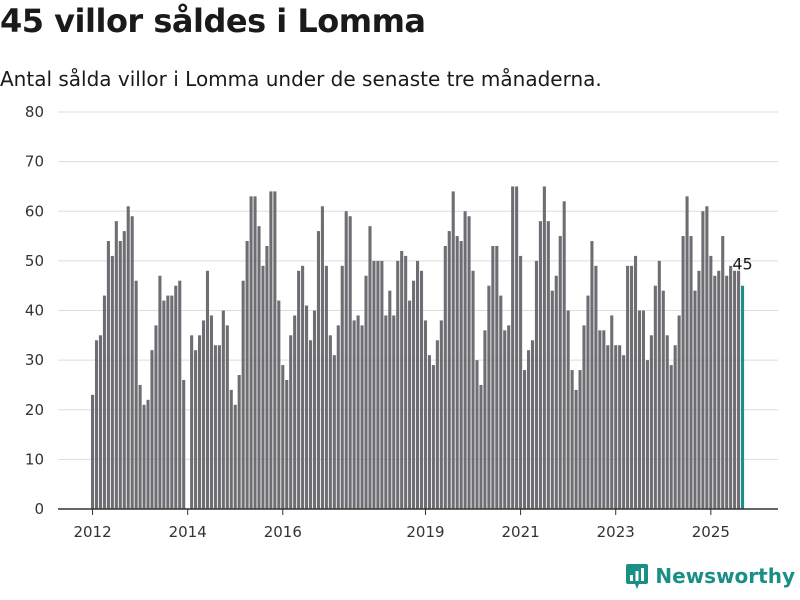 The height and width of the screenshot is (600, 800). What do you see at coordinates (743, 397) in the screenshot?
I see `bar-highlighted` at bounding box center [743, 397].